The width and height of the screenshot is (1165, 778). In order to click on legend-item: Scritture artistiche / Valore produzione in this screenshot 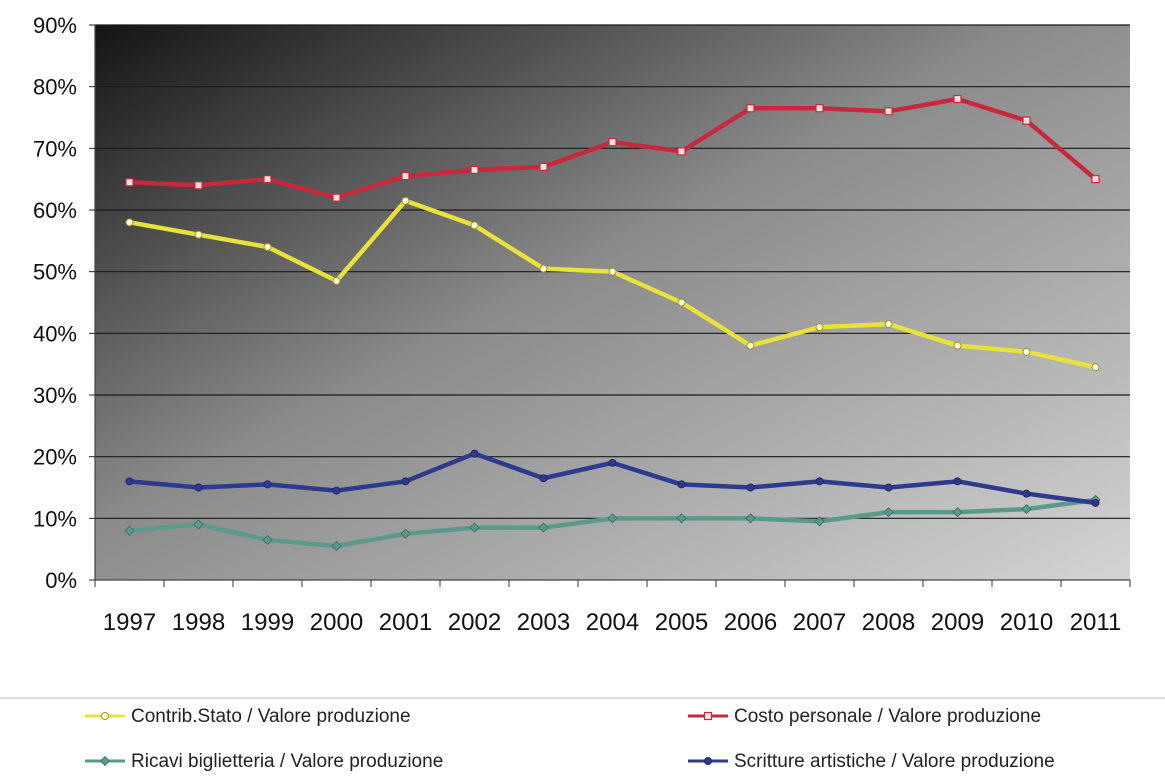, I will do `click(871, 761)`.